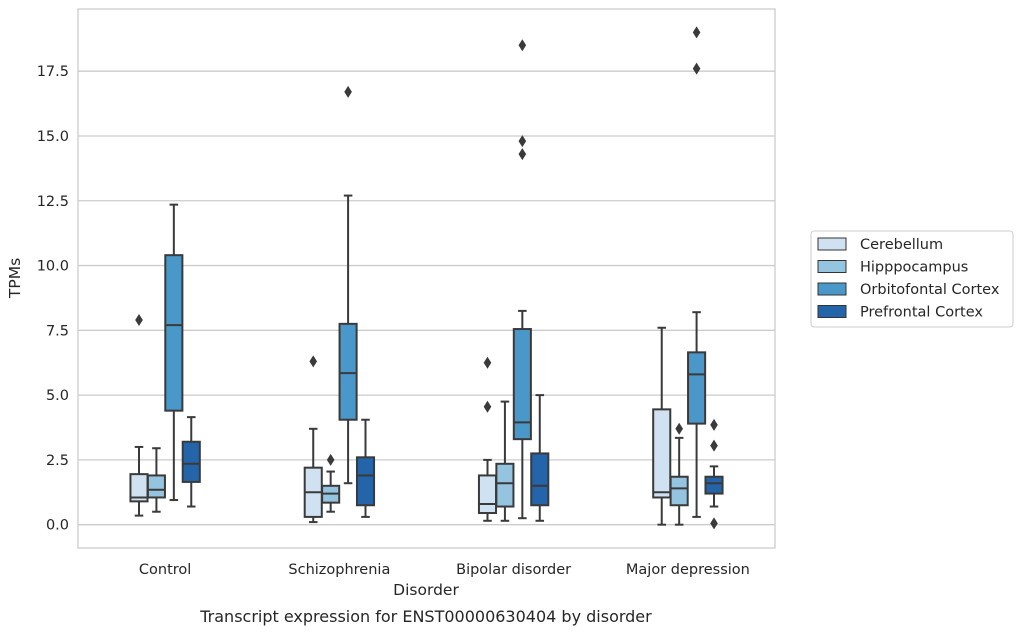 The image size is (1023, 634). I want to click on x-tick-label: Major depression, so click(688, 570).